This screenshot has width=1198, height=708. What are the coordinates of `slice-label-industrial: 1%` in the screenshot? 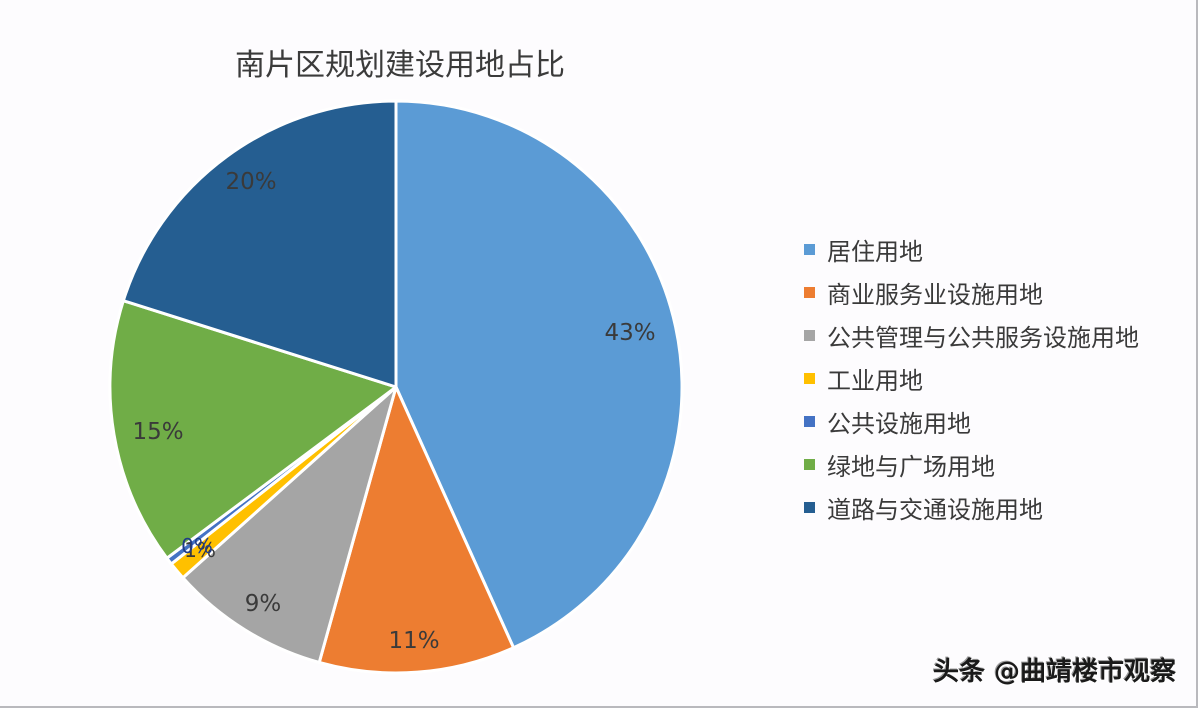 It's located at (200, 550).